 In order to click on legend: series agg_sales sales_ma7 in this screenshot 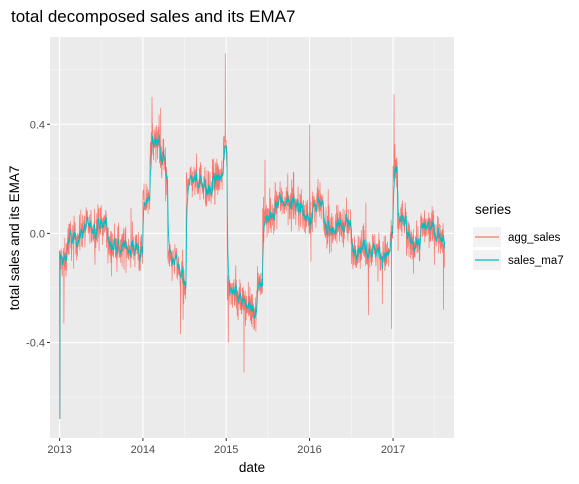, I will do `click(518, 236)`.